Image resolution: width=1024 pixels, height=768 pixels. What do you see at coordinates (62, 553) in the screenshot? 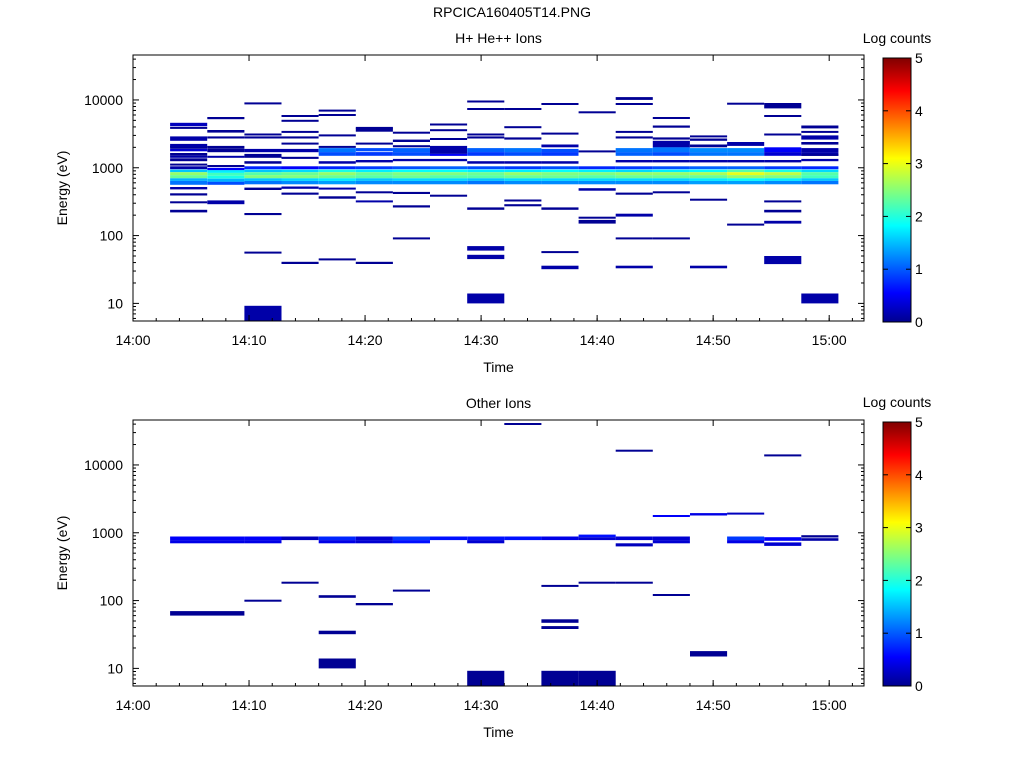
I see `y-axis-label: Energy (eV)` at bounding box center [62, 553].